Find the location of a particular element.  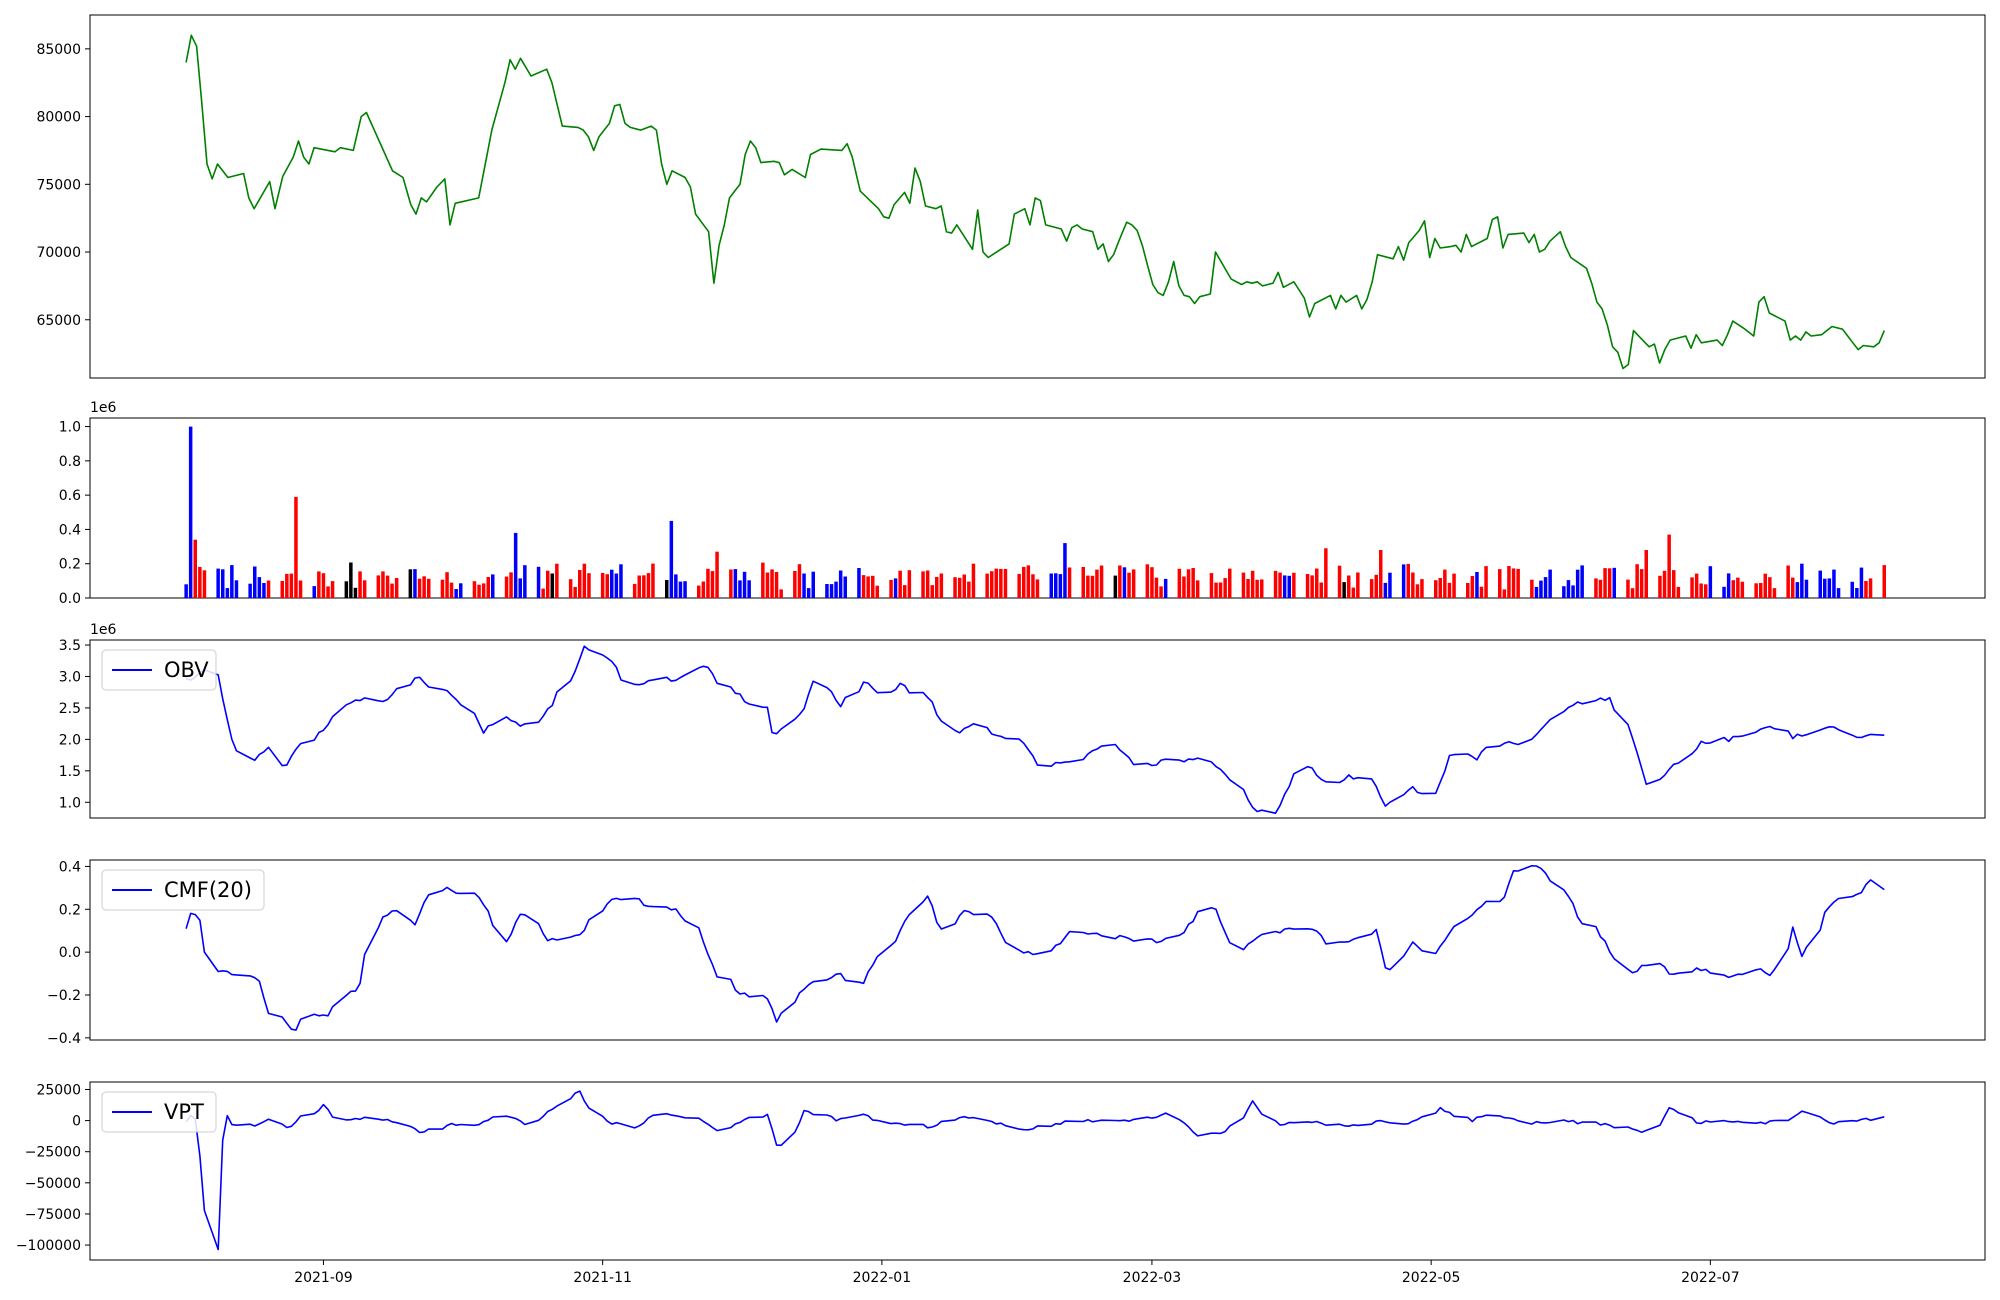

x-tick-label: 2022-01 is located at coordinates (882, 1278).